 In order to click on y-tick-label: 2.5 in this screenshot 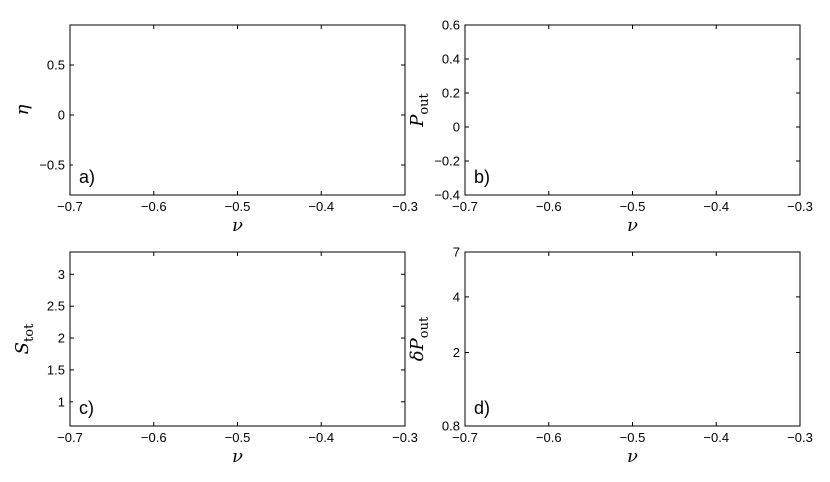, I will do `click(56, 306)`.